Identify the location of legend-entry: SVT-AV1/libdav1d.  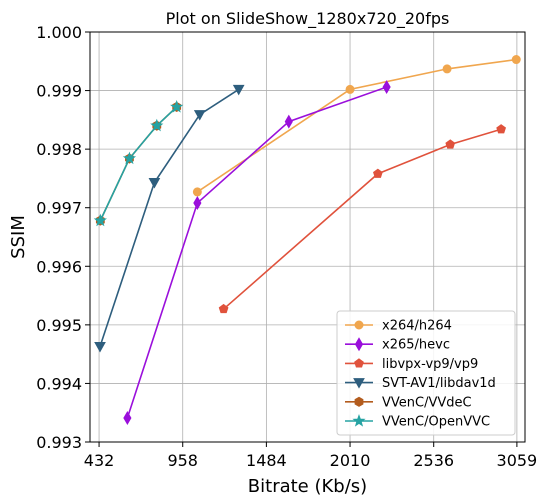
(420, 383).